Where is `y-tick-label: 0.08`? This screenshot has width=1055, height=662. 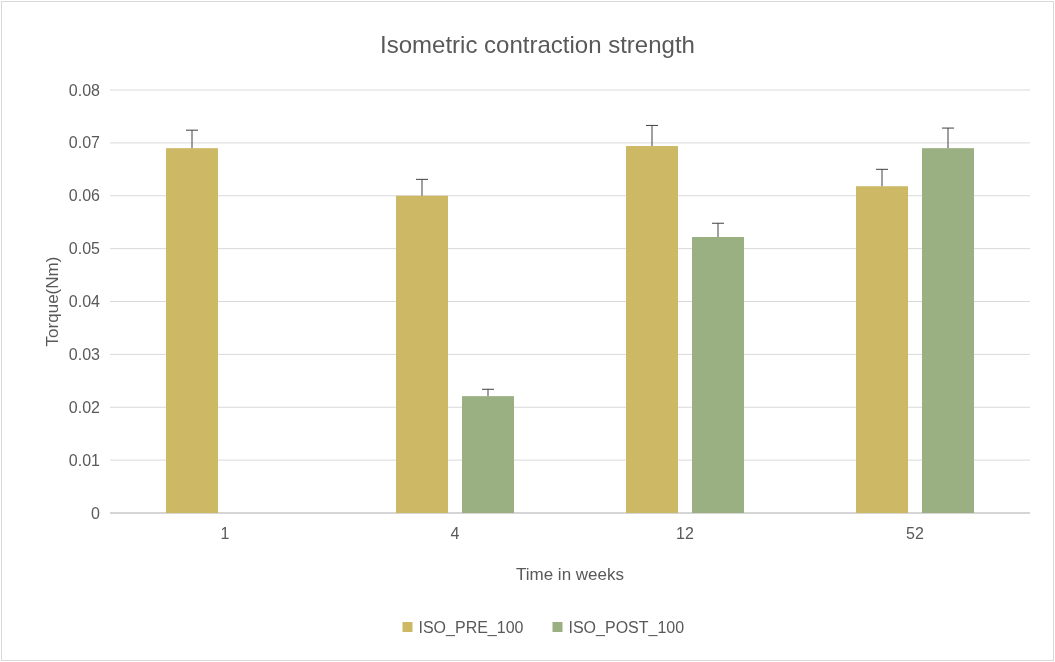 y-tick-label: 0.08 is located at coordinates (84, 90).